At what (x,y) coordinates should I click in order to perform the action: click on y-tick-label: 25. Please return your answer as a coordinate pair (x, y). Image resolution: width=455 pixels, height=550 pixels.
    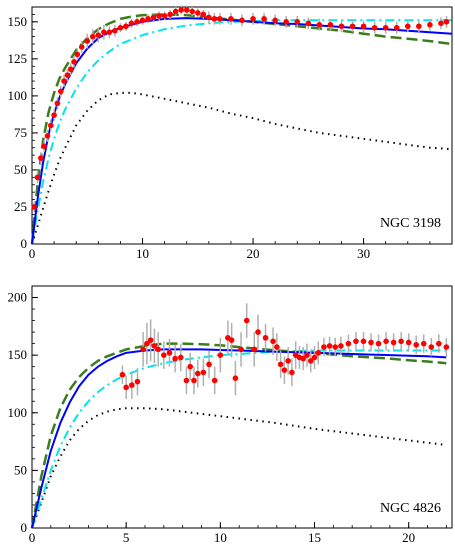
    Looking at the image, I should click on (20, 206).